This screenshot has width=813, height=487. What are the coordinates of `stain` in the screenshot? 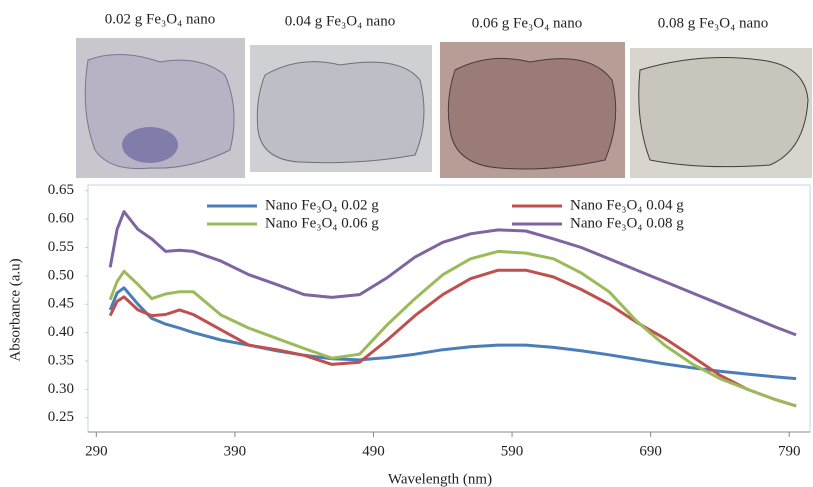 It's located at (150, 145).